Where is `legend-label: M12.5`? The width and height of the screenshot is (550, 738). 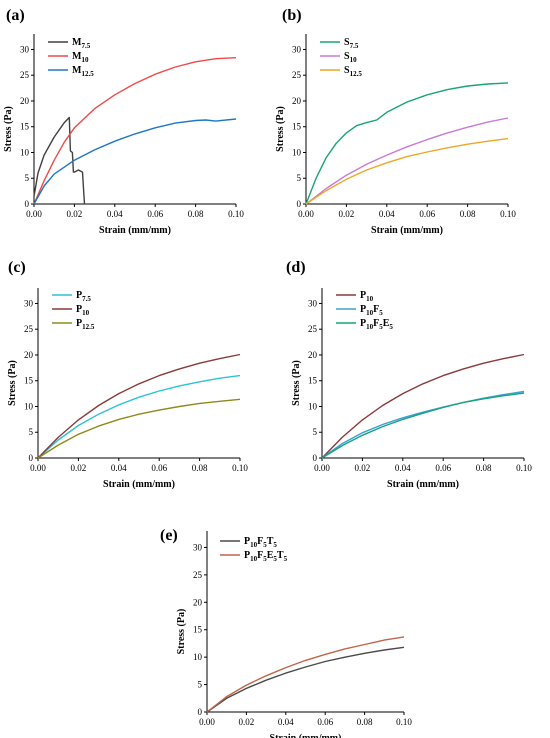 legend-label: M12.5 is located at coordinates (83, 71).